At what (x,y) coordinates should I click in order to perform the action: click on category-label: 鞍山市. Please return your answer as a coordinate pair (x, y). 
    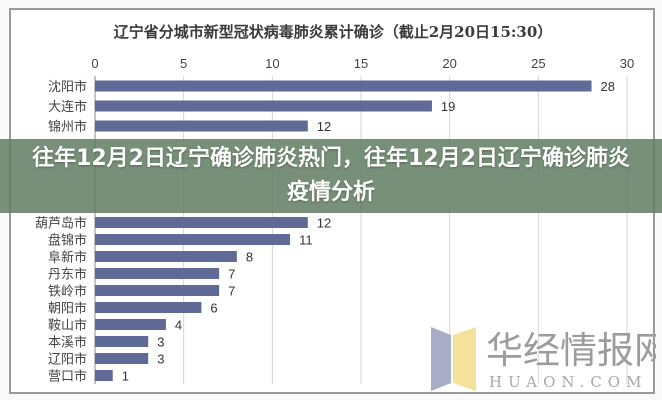
    Looking at the image, I should click on (67, 326).